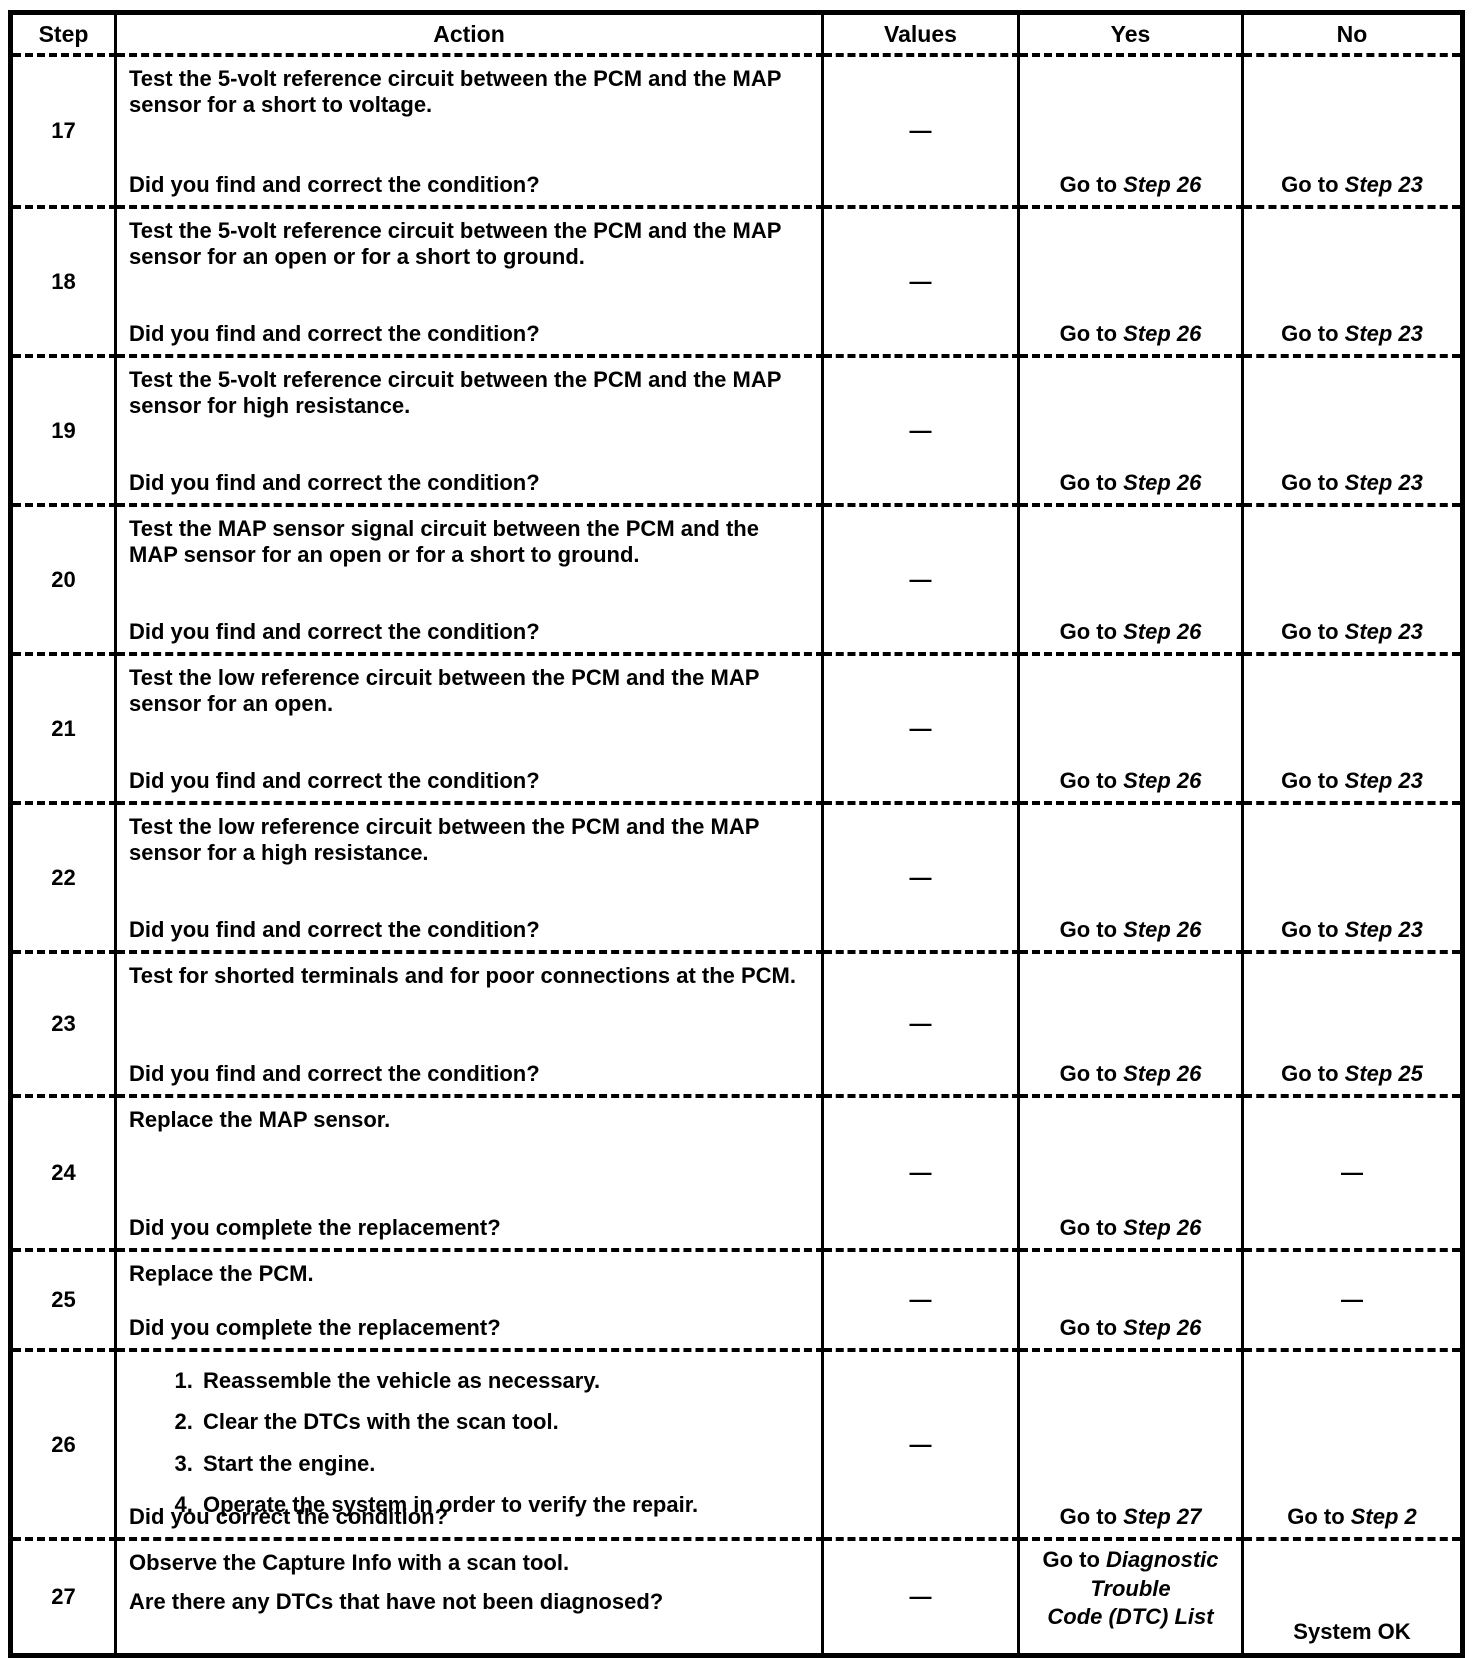 This screenshot has width=1472, height=1658. I want to click on no-cell: Go to Step 2, so click(1352, 1444).